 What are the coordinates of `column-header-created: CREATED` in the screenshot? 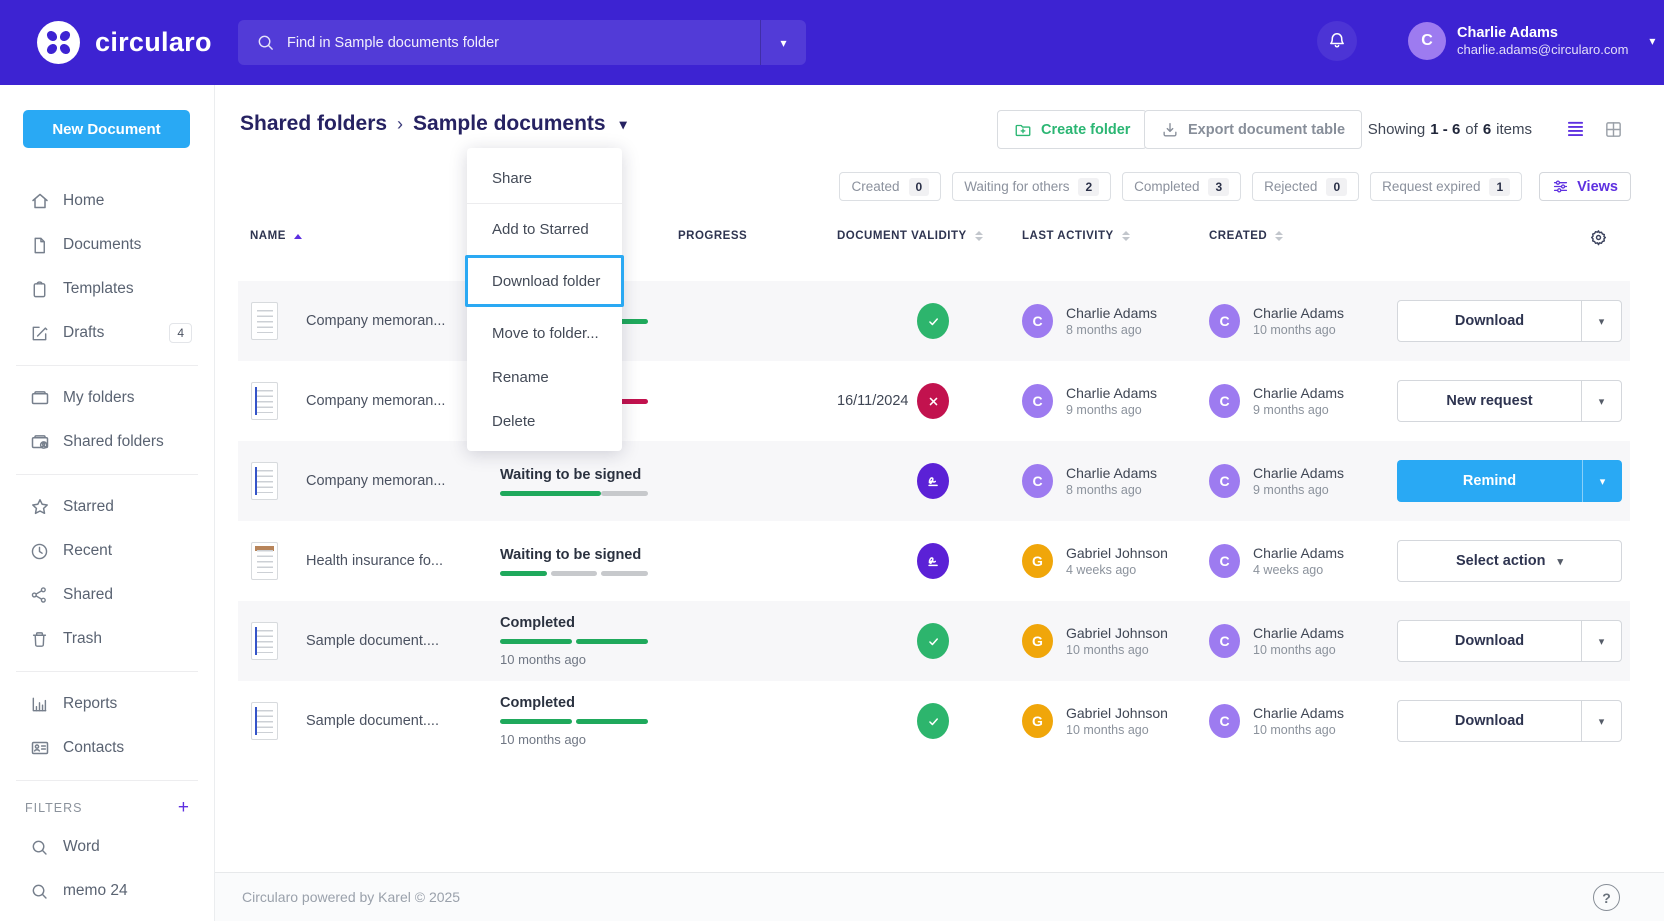 It's located at (1246, 236).